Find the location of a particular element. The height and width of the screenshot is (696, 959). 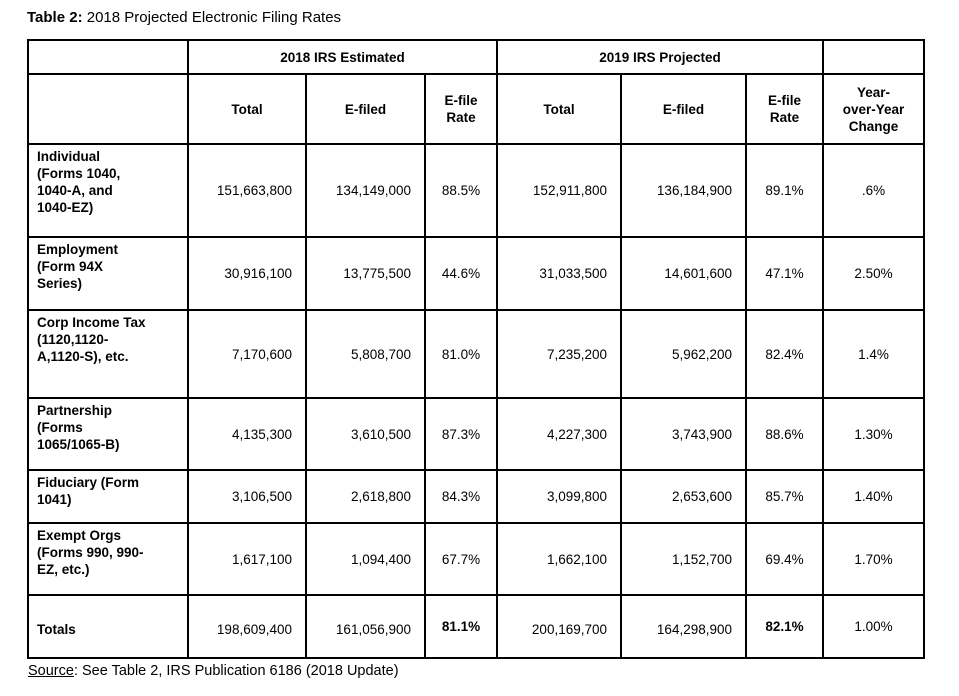

rate-2019-cell: 88.6% is located at coordinates (784, 434).